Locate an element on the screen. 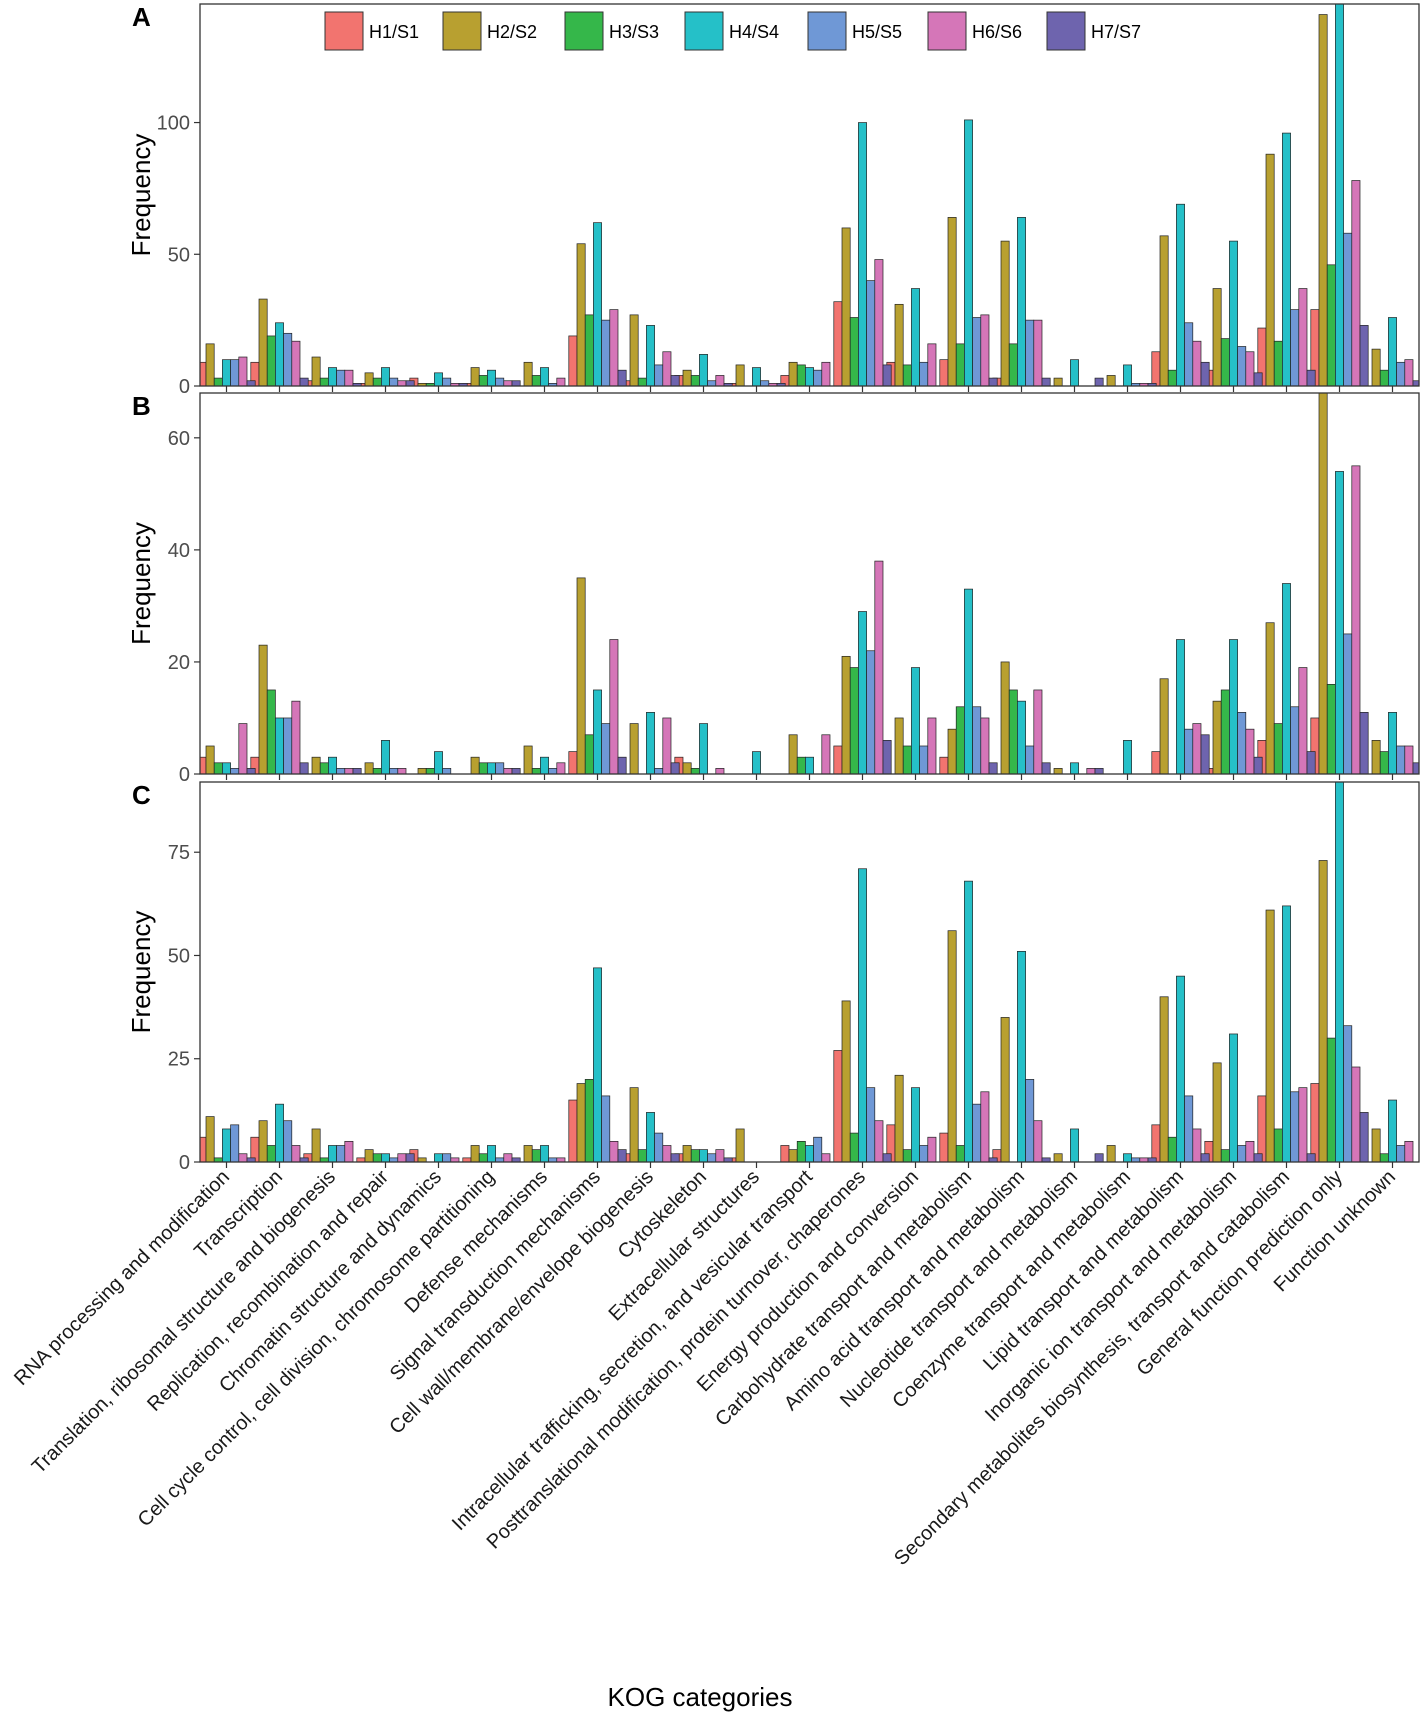 The width and height of the screenshot is (1420, 1719). y-tick-label: 75 is located at coordinates (179, 853).